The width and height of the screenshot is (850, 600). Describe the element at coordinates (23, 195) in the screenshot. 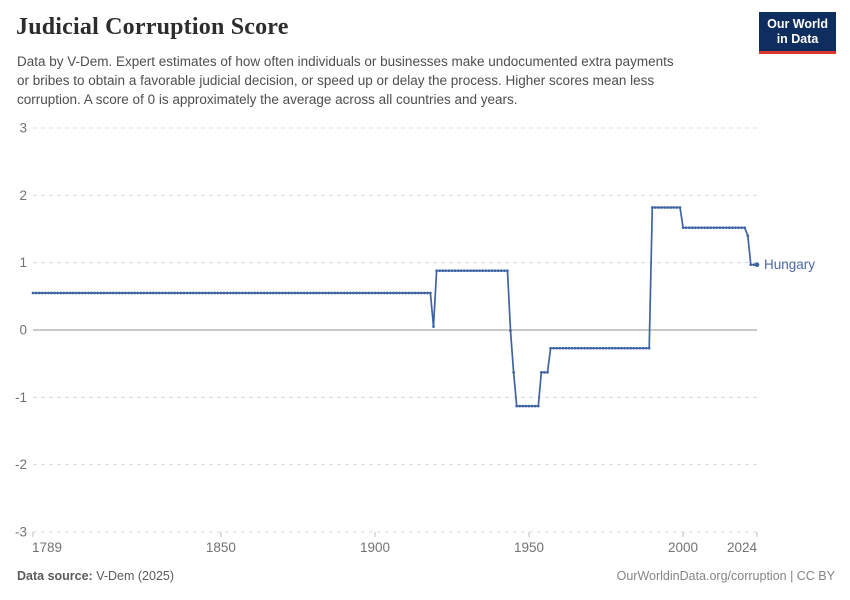

I see `y-tick-label: 2` at that location.